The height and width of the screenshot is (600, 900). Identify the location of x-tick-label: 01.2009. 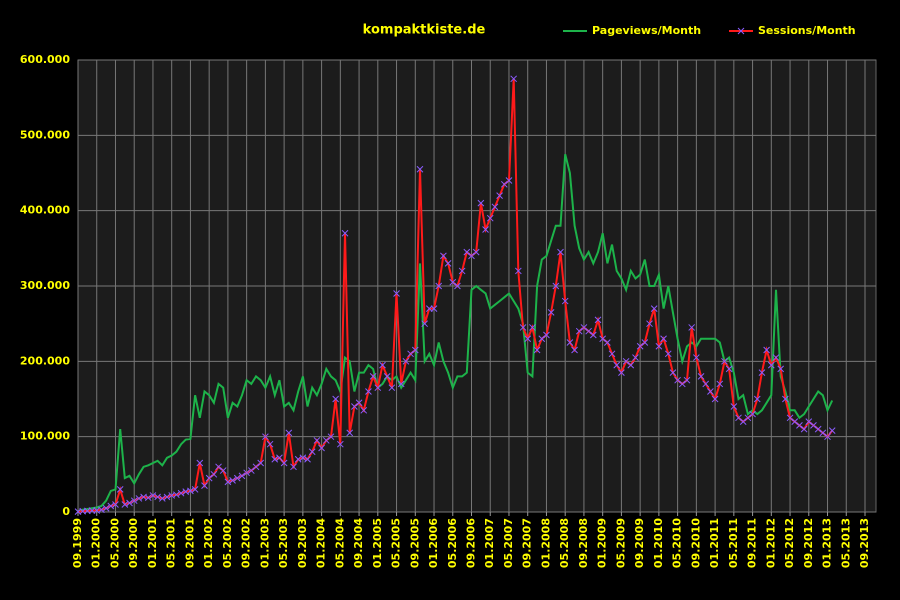
(602, 543).